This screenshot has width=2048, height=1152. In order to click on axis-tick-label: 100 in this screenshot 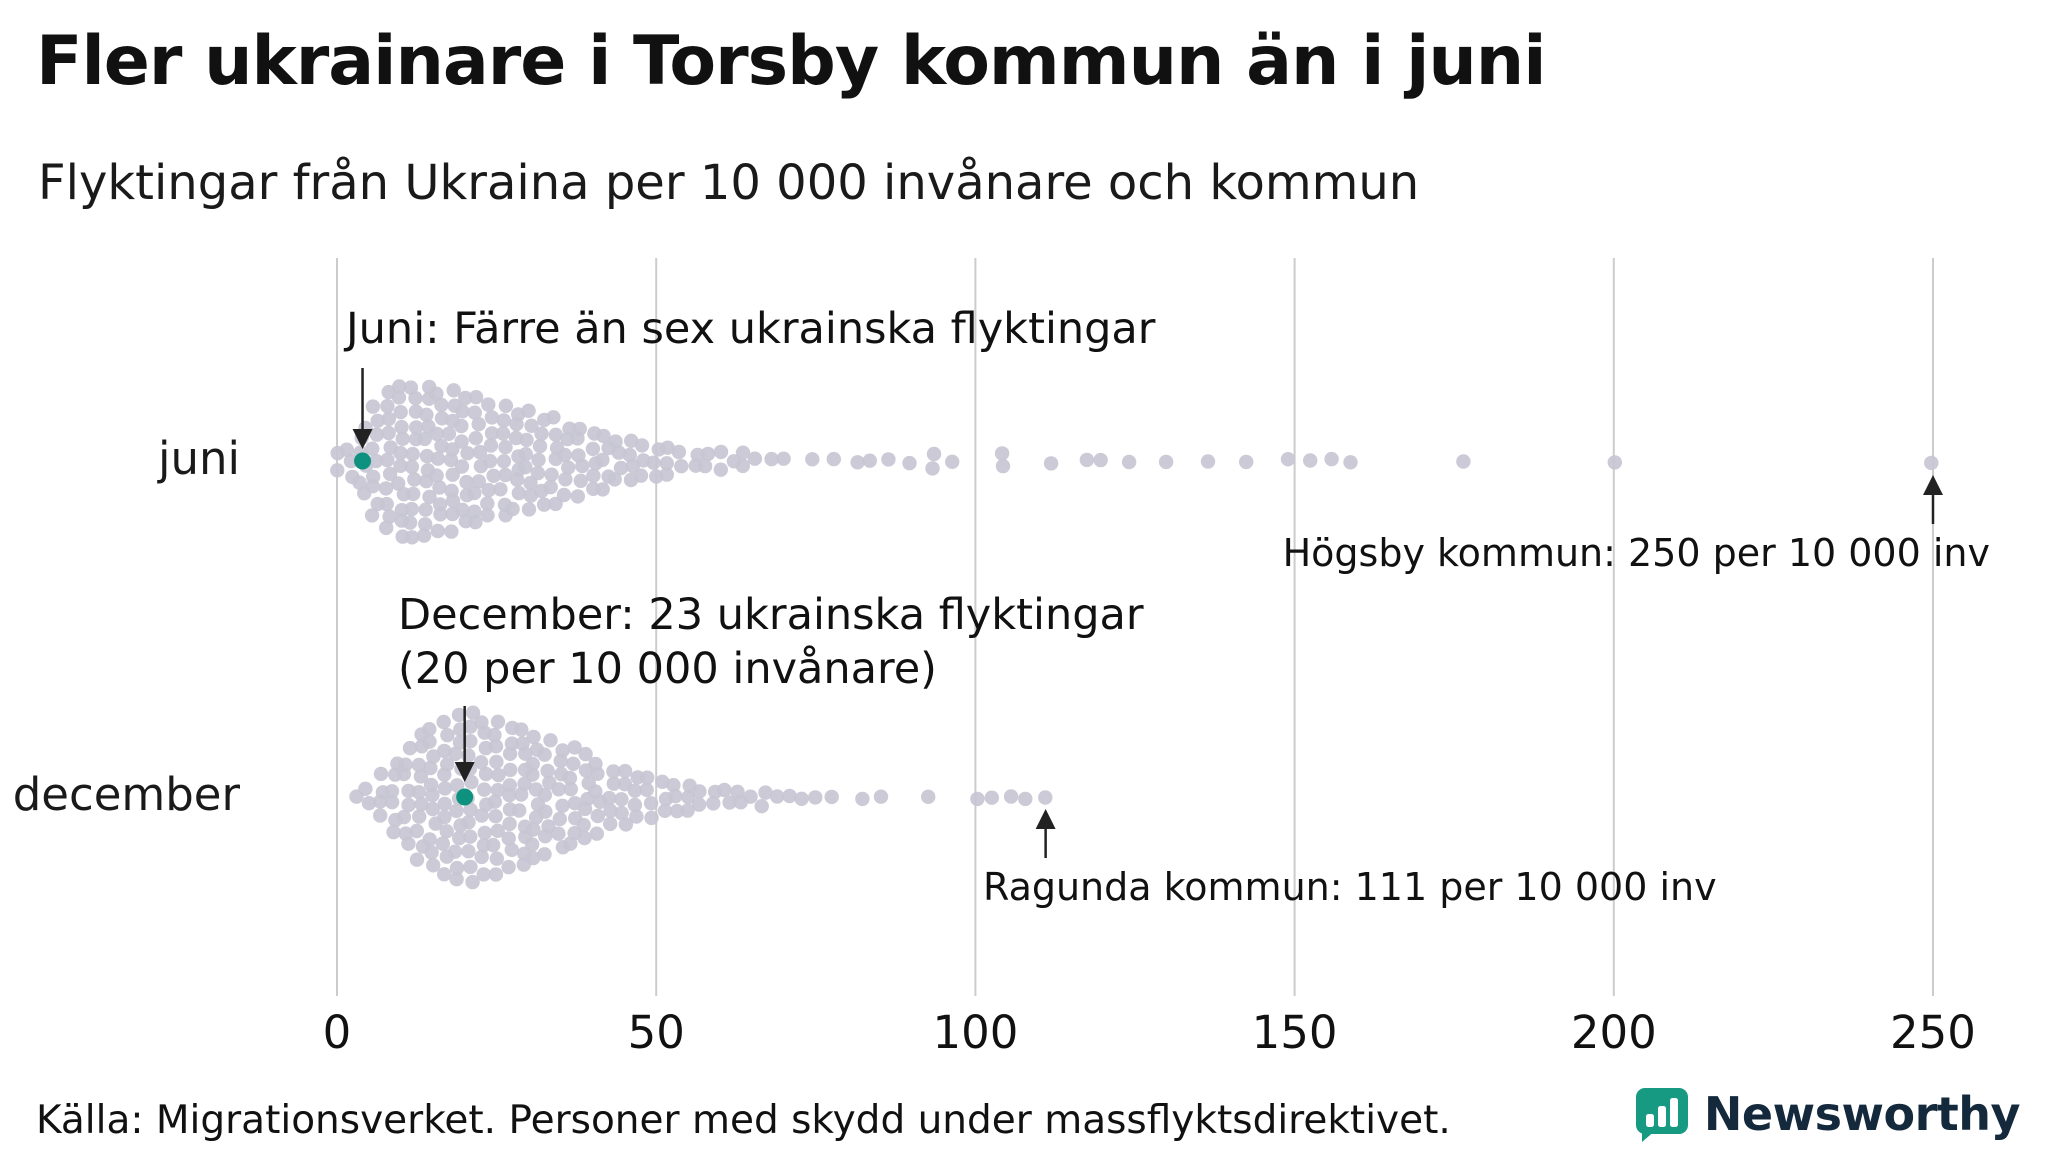, I will do `click(975, 1032)`.